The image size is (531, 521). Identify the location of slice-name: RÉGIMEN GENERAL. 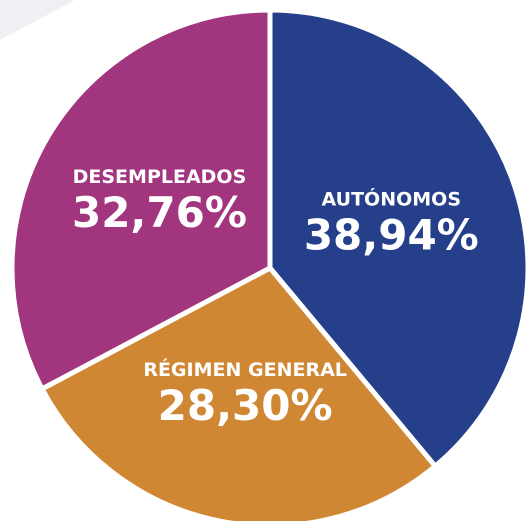
(245, 369).